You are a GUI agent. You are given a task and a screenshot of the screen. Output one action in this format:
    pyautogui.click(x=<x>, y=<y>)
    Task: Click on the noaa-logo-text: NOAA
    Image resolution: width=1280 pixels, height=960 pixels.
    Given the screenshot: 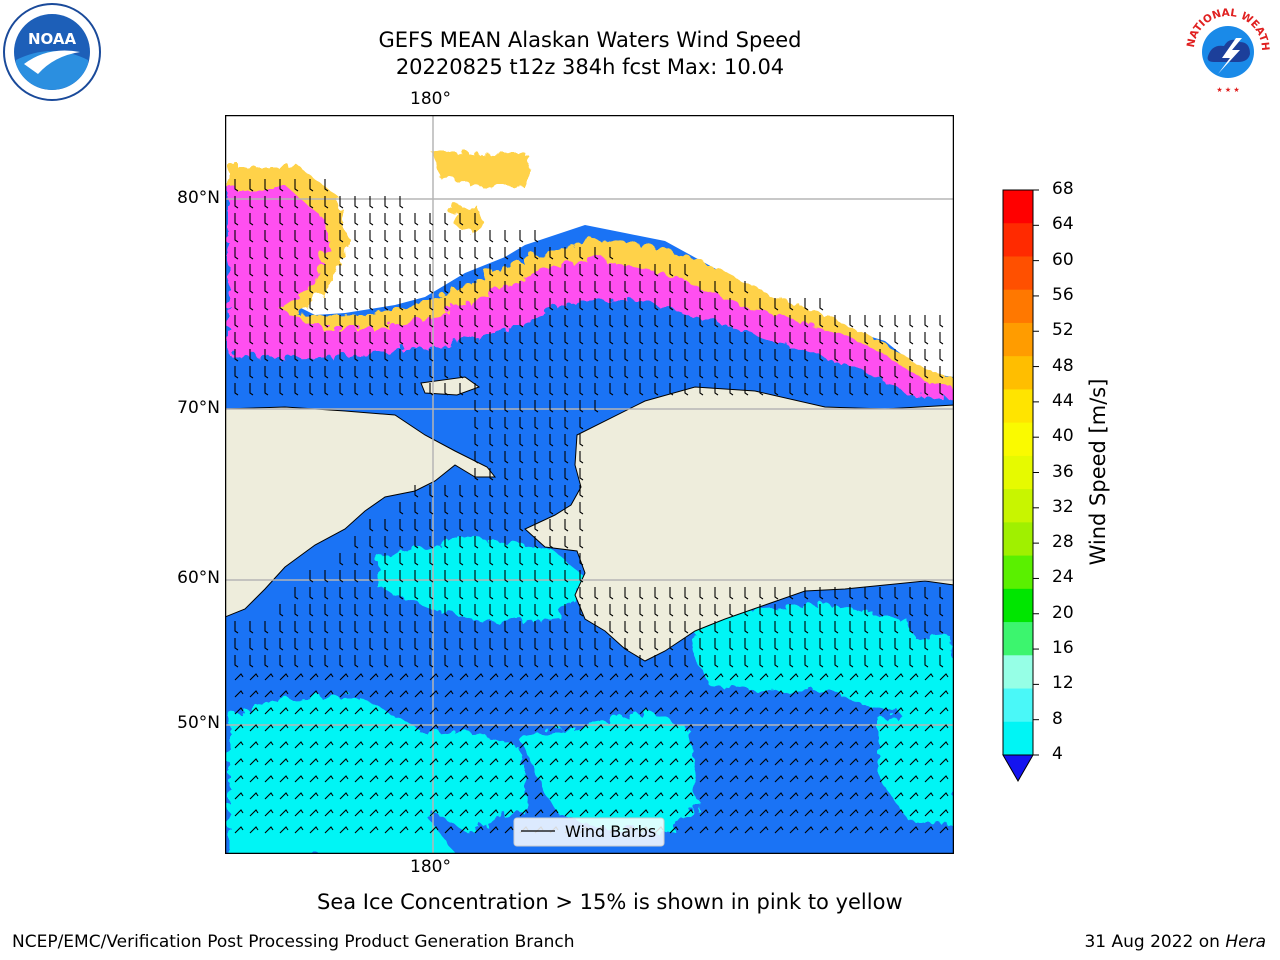 What is the action you would take?
    pyautogui.click(x=52, y=39)
    